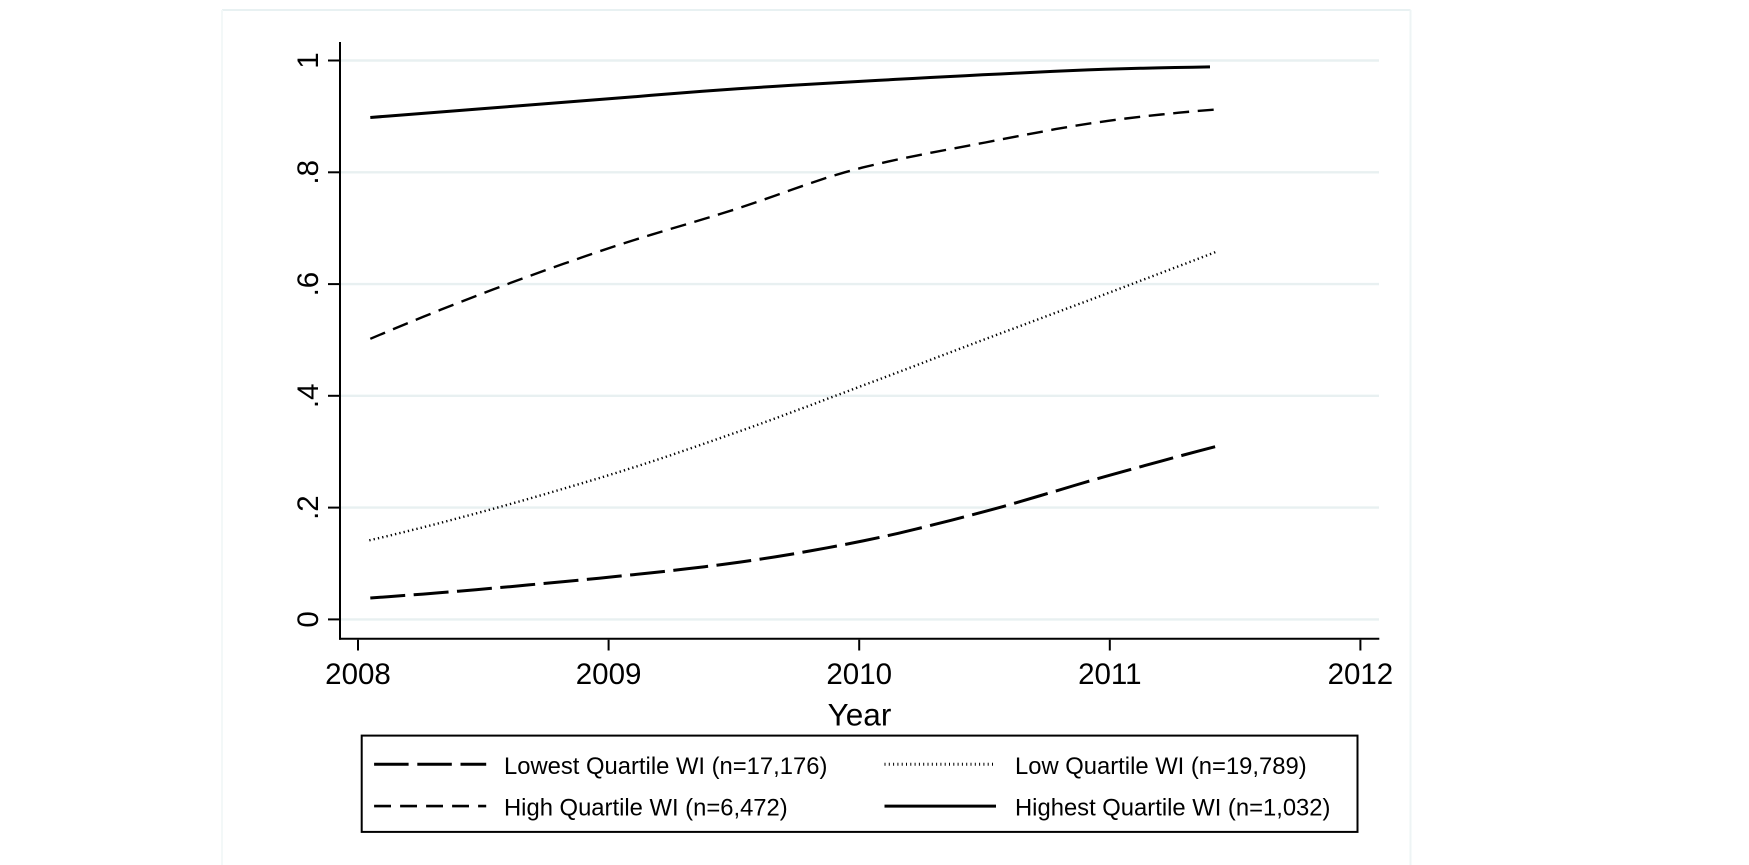  What do you see at coordinates (665, 766) in the screenshot?
I see `svg-text: Lowest Quartile WI (n=17,176)` at bounding box center [665, 766].